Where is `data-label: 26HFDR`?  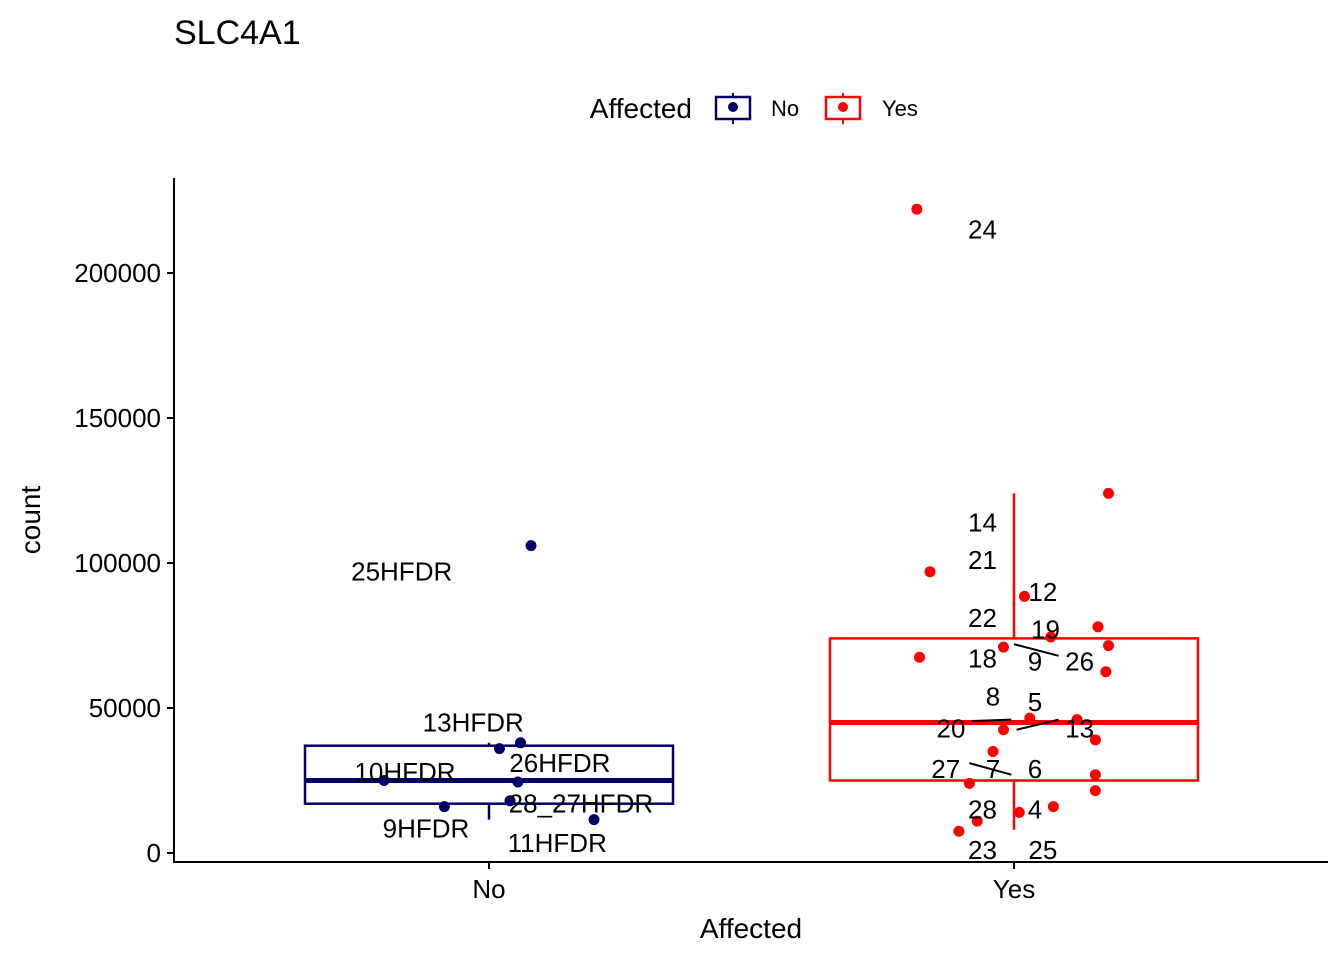 data-label: 26HFDR is located at coordinates (559, 763).